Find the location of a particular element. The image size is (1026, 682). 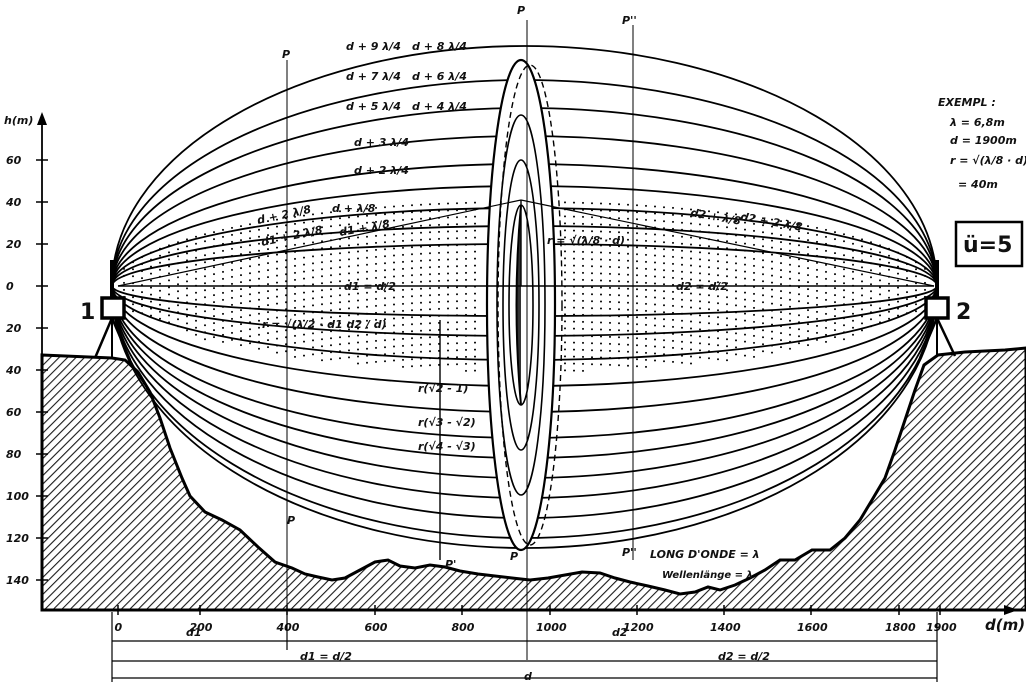

x-tick-label: 200 is located at coordinates (201, 627).